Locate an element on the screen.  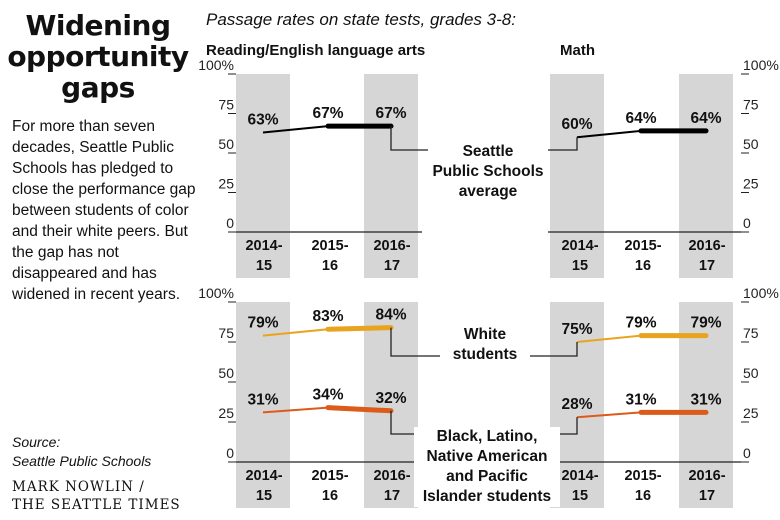
data-label: 34% is located at coordinates (327, 395).